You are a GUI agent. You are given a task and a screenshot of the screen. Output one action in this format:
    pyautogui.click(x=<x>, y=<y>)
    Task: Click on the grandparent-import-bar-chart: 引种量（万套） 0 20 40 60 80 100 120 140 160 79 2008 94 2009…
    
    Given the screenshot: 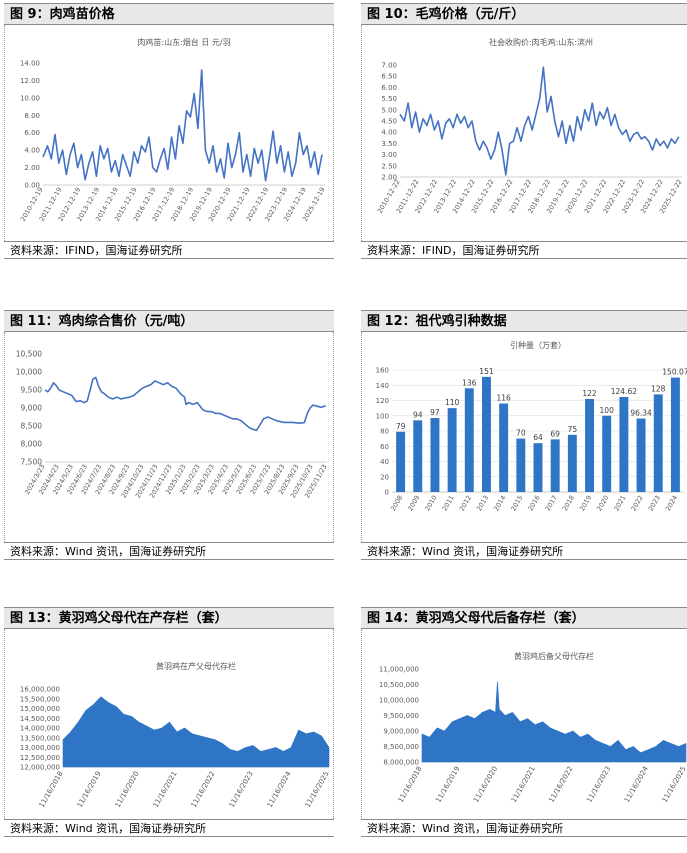 What is the action you would take?
    pyautogui.click(x=531, y=426)
    